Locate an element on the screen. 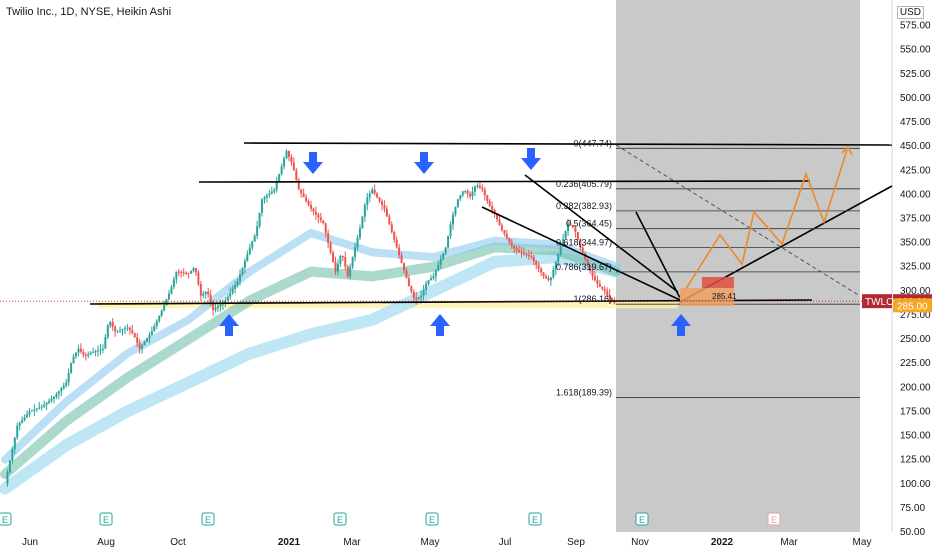 This screenshot has height=550, width=932. descending-trendline is located at coordinates (581, 253).